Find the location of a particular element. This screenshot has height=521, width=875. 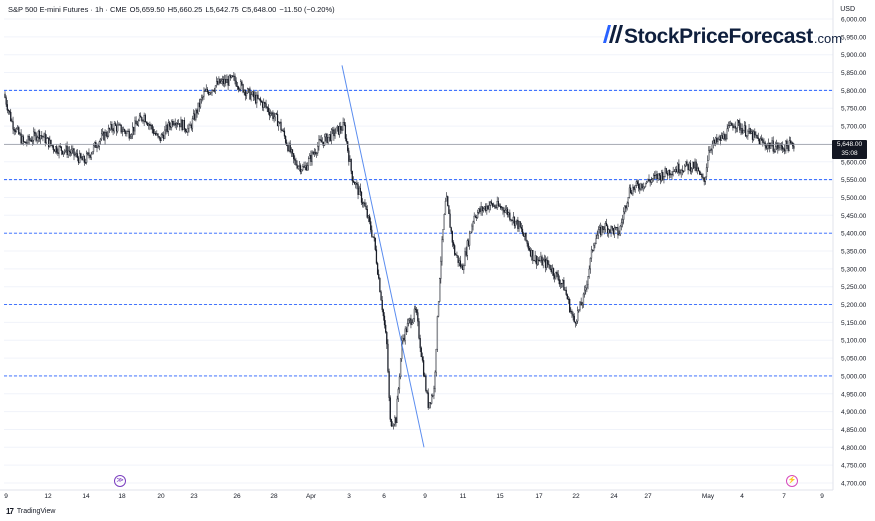

time-tick-label: 24 is located at coordinates (614, 496).